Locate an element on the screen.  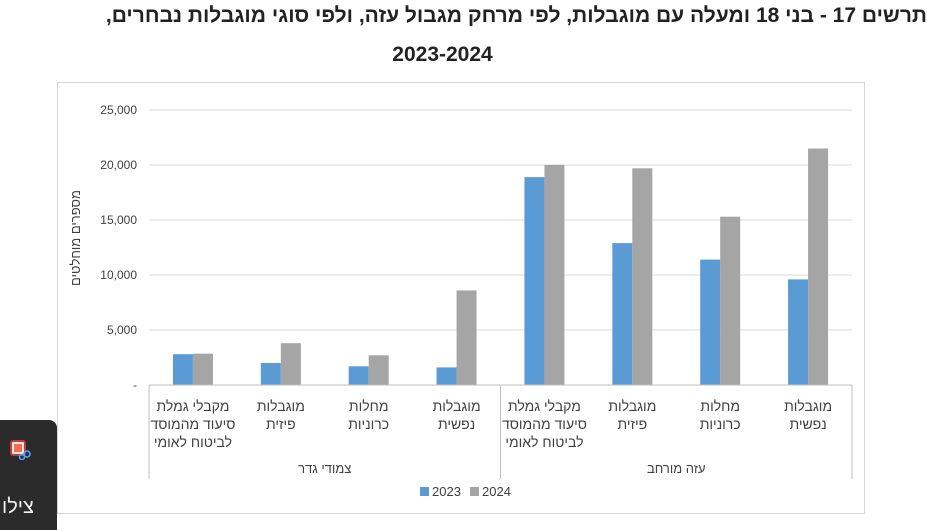
snipping-tool-label: צילו is located at coordinates (18, 507).